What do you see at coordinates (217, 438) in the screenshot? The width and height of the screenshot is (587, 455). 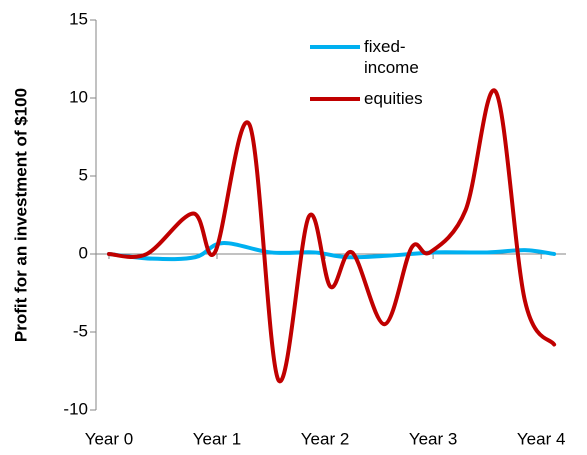 I see `x-tick-label: Year 1` at bounding box center [217, 438].